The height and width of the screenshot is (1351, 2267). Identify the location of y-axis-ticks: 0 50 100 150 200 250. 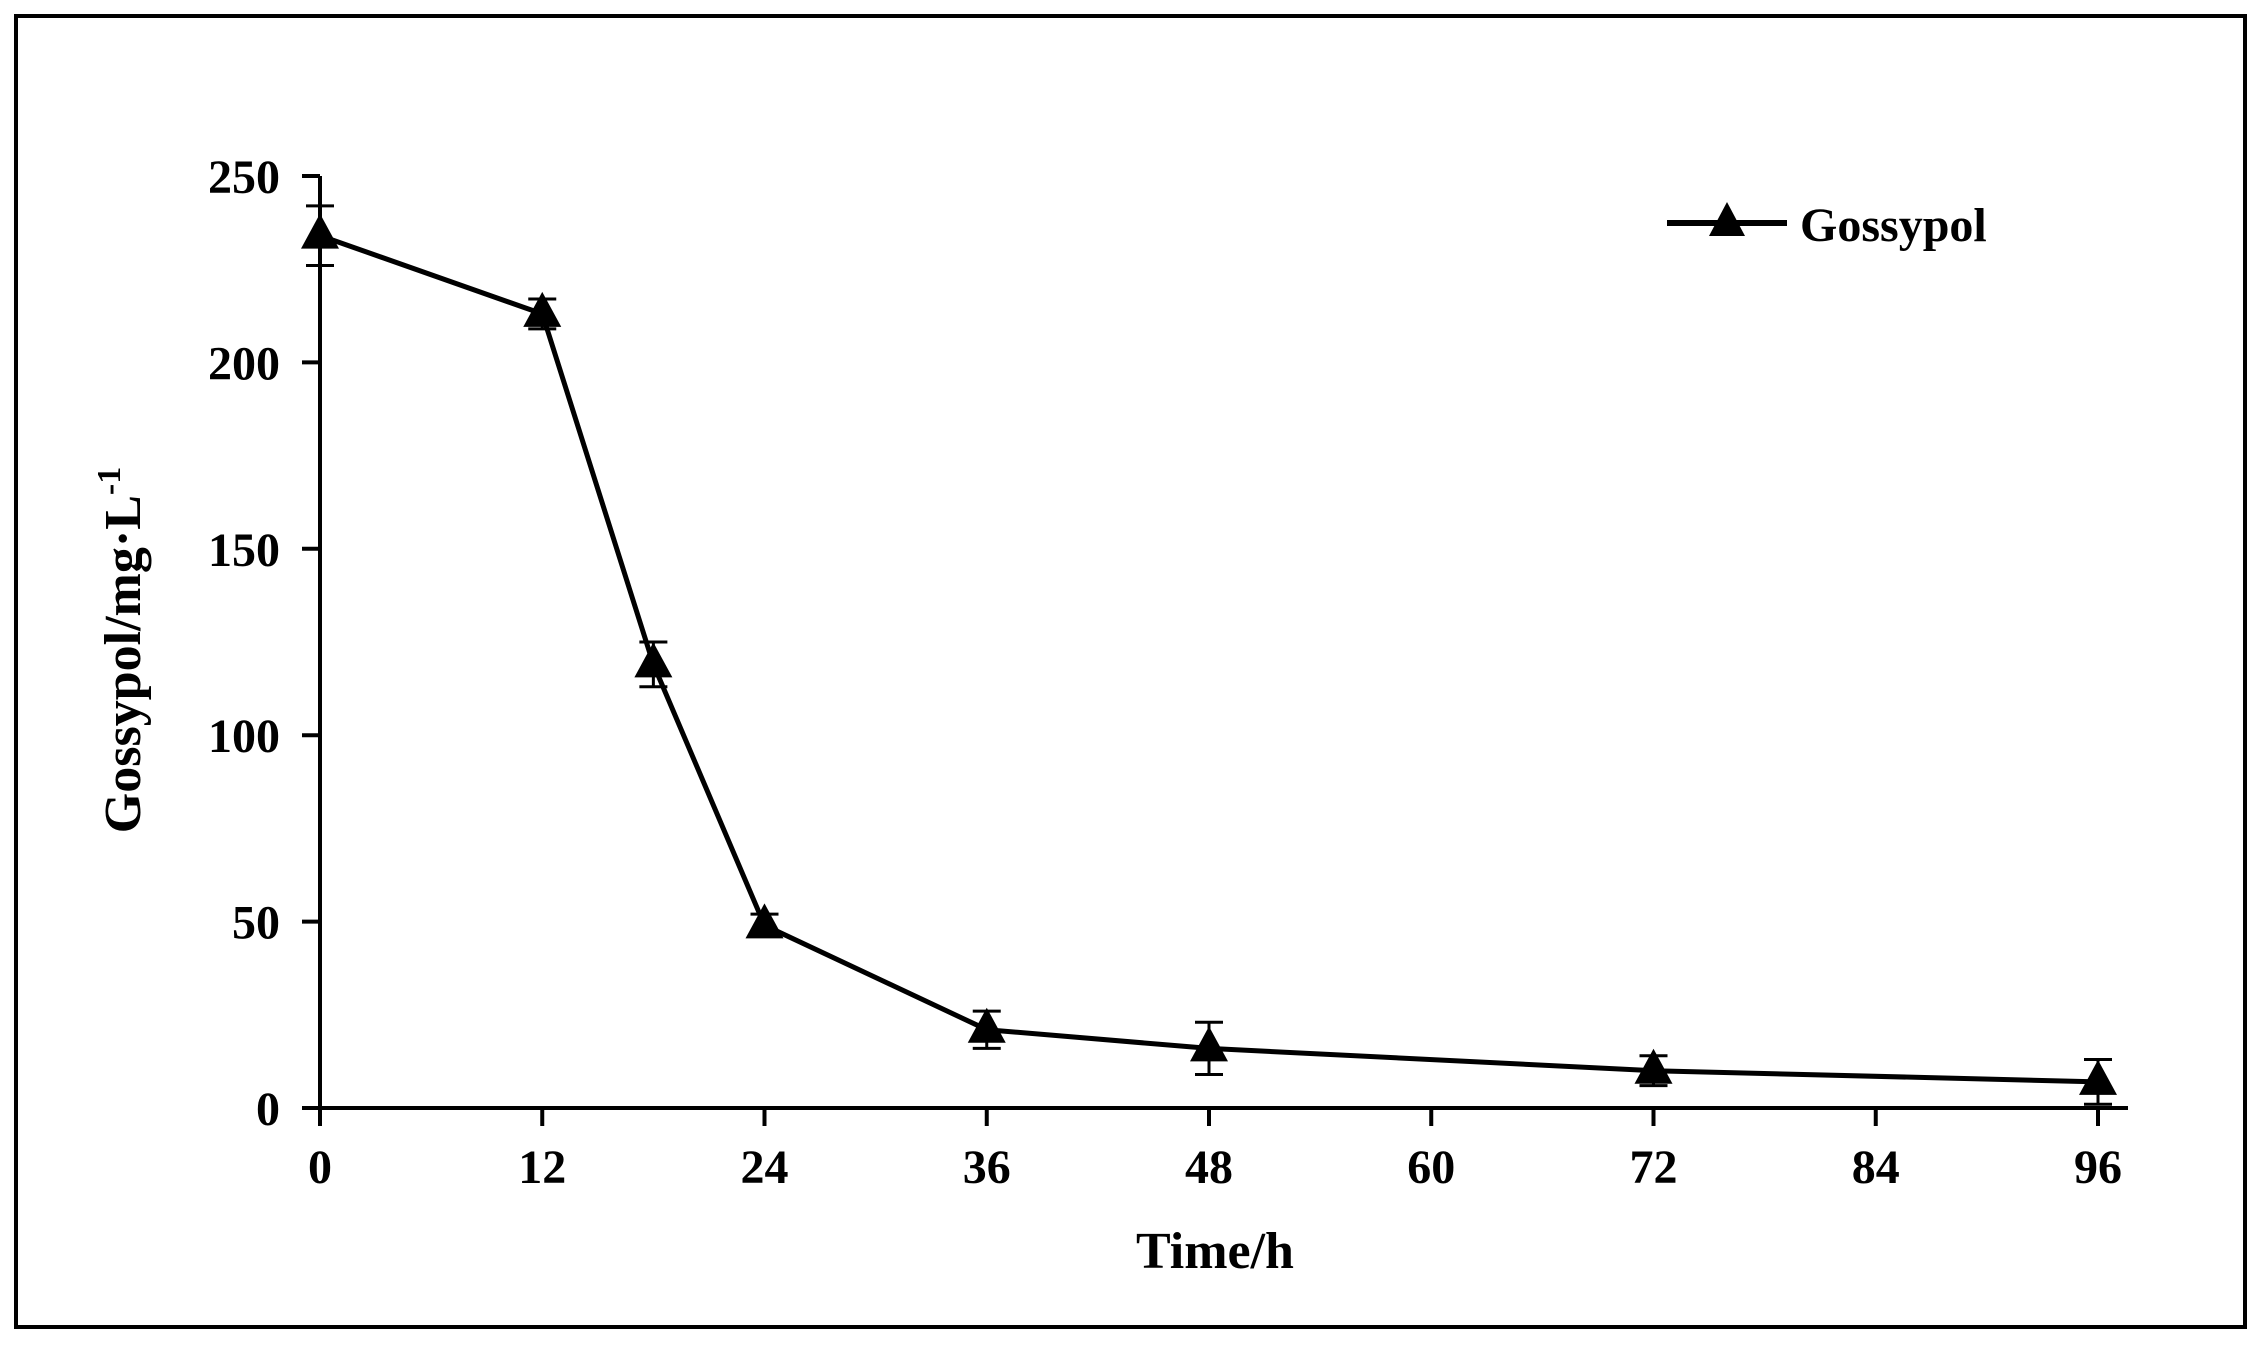
(264, 643).